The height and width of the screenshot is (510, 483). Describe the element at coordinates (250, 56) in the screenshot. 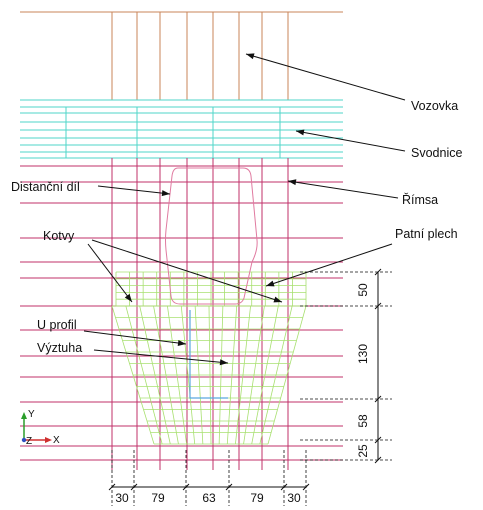

I see `leader-vozovka-arrowhead` at that location.